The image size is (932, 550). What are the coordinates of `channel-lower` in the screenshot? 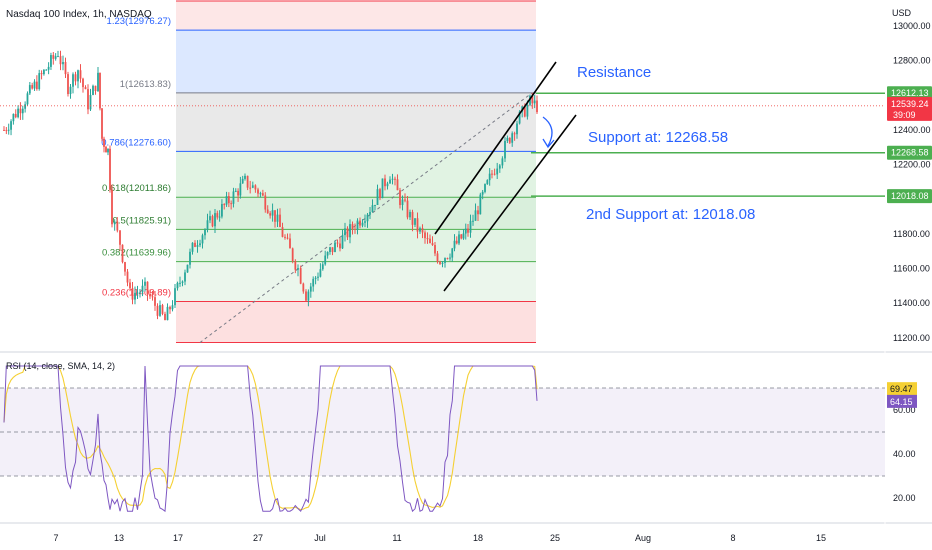 It's located at (510, 203).